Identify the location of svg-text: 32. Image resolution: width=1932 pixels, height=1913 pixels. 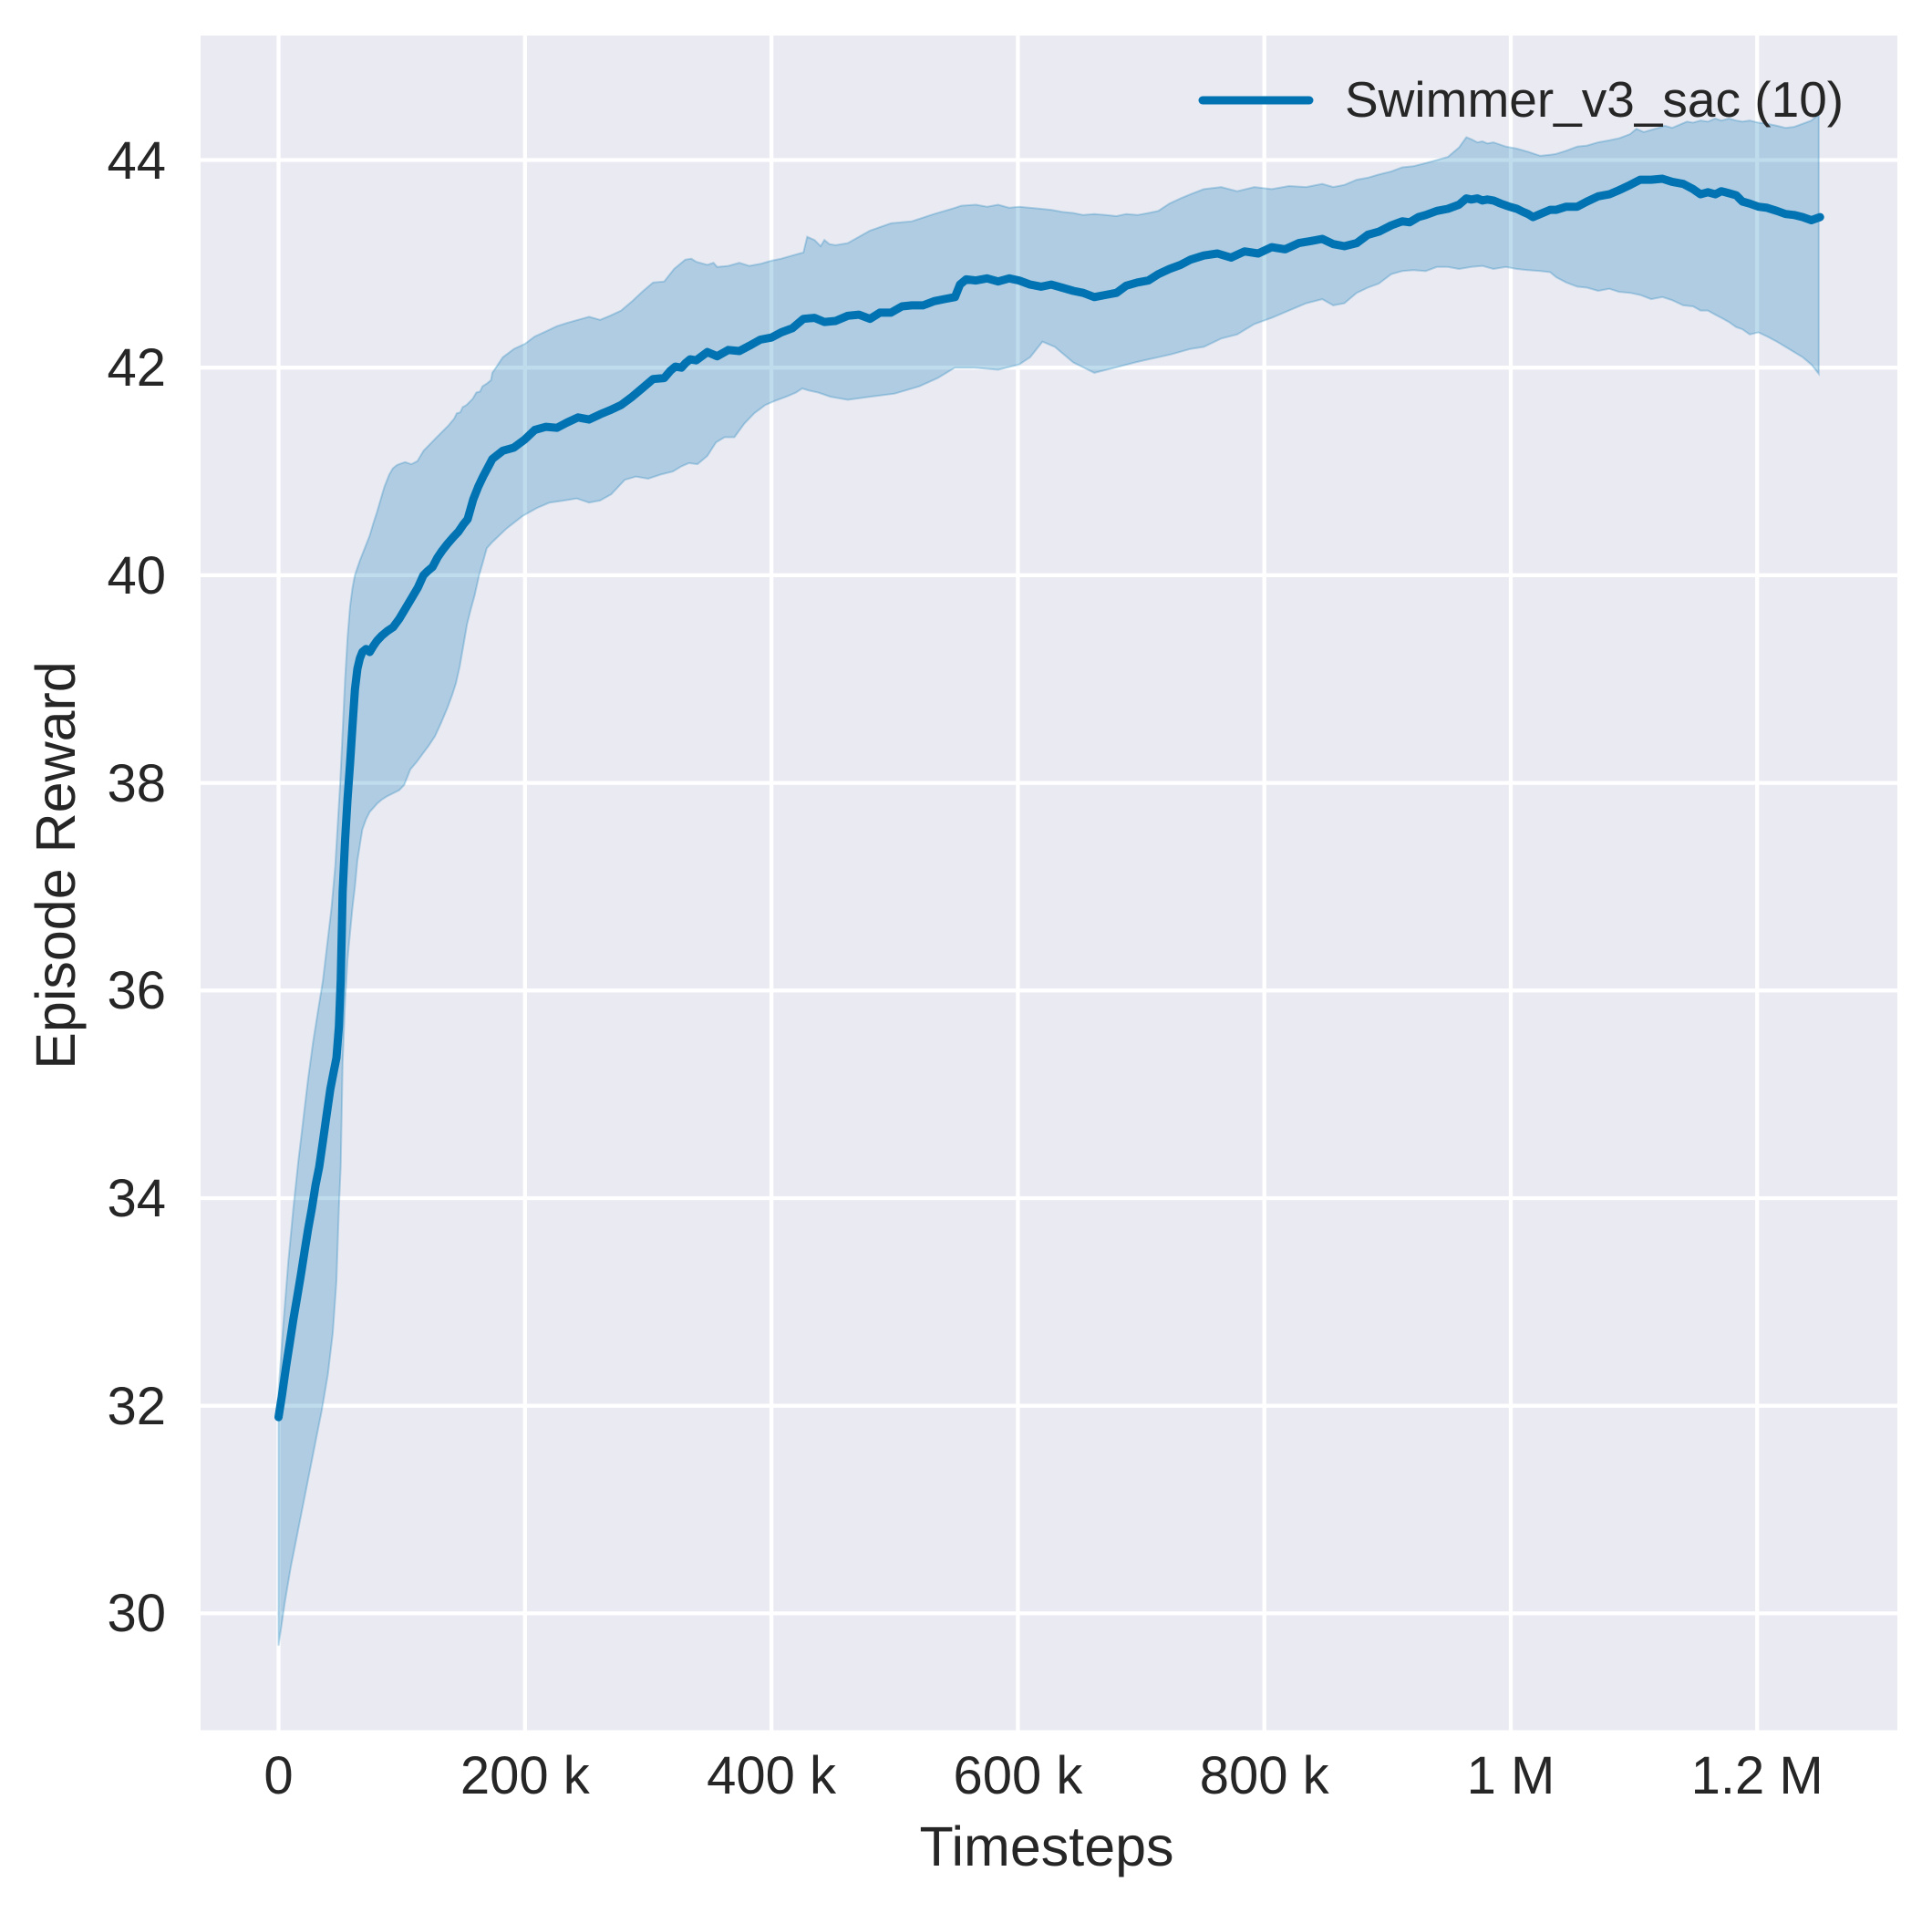
(137, 1407).